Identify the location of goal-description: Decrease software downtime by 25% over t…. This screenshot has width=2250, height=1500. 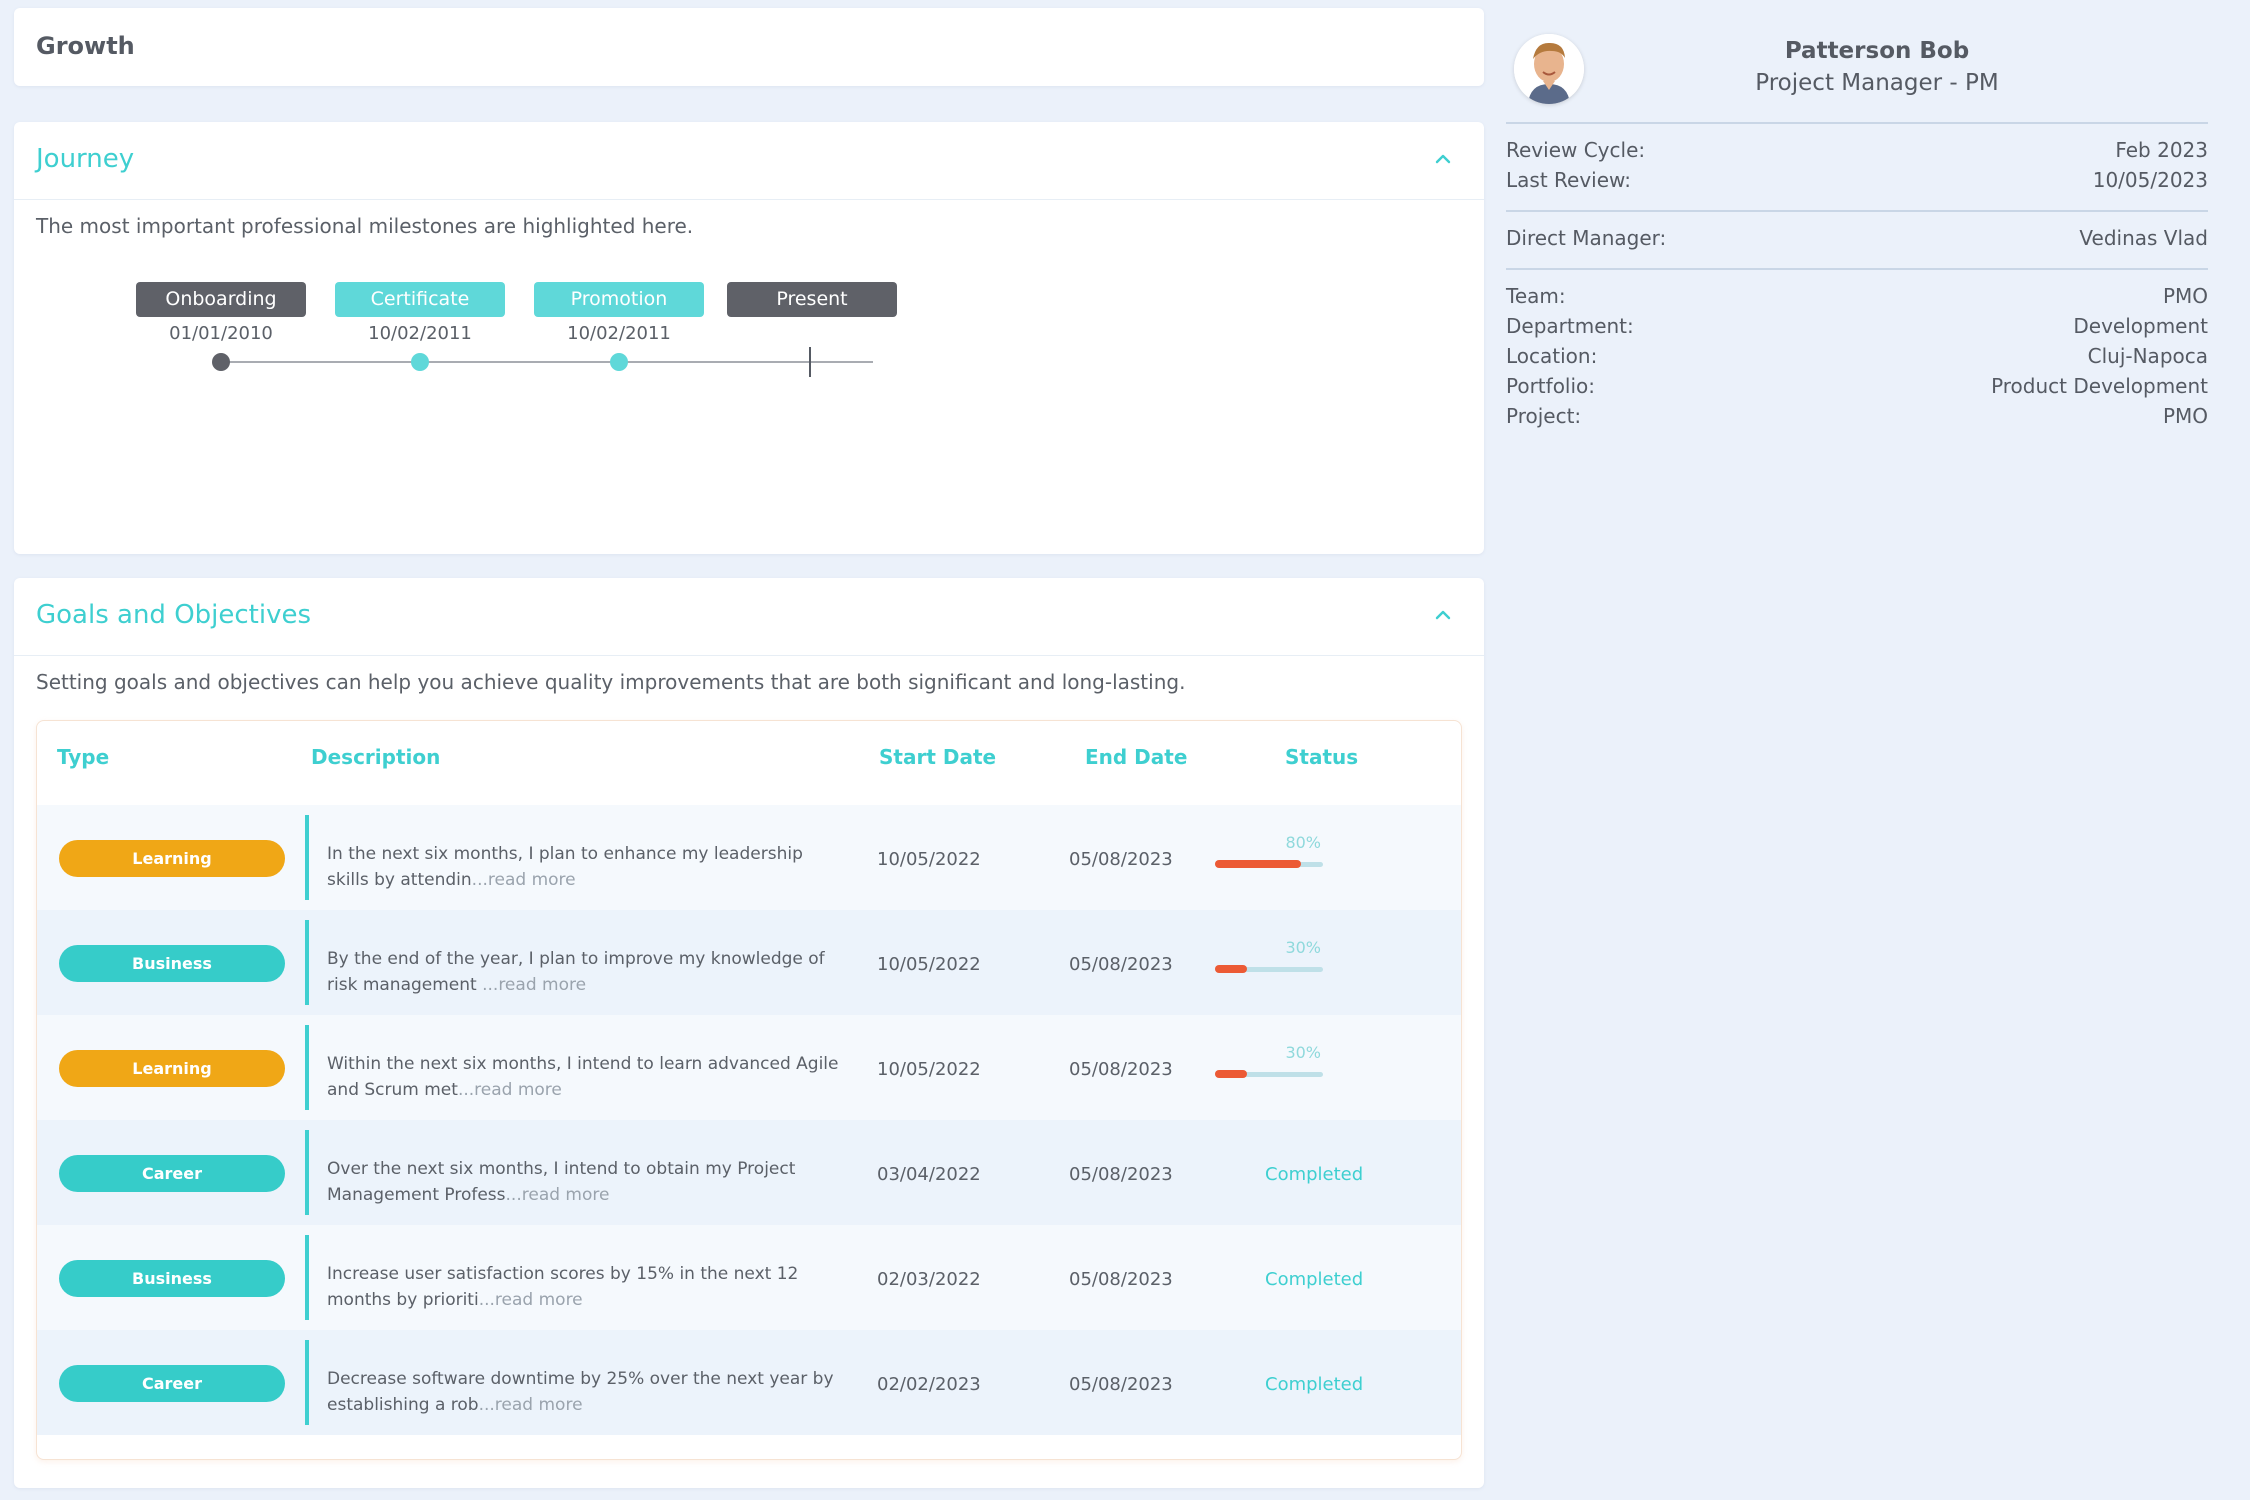
(587, 1392).